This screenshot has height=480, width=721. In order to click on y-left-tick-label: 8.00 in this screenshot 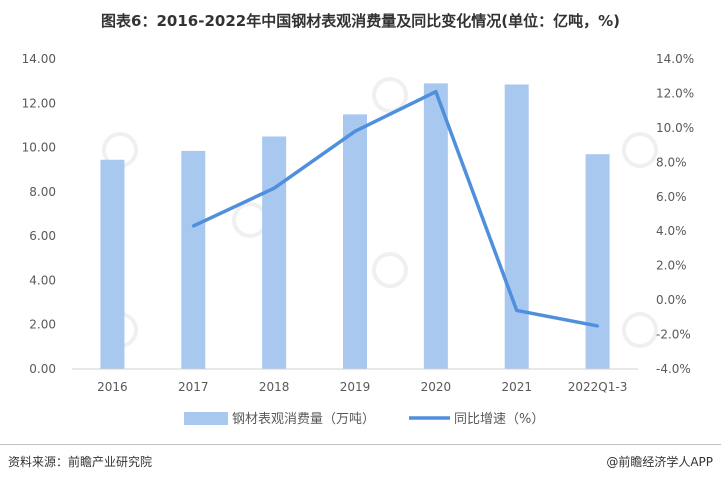, I will do `click(42, 192)`.